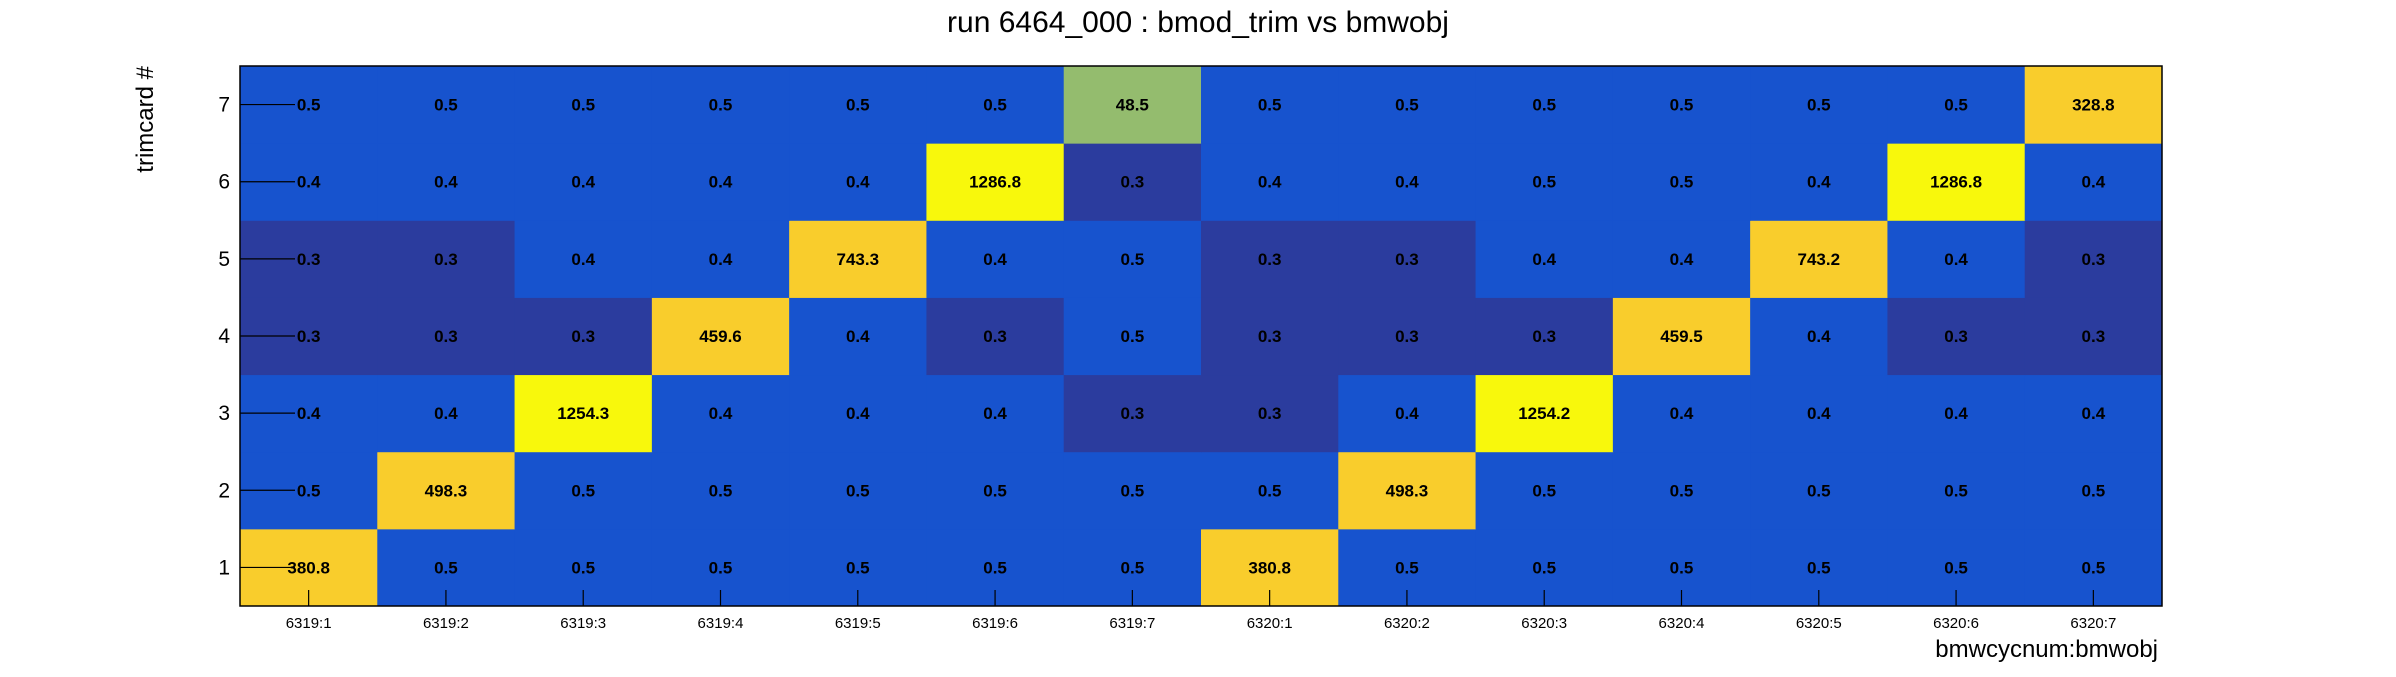  I want to click on x-tick-label: 6319:2, so click(446, 623).